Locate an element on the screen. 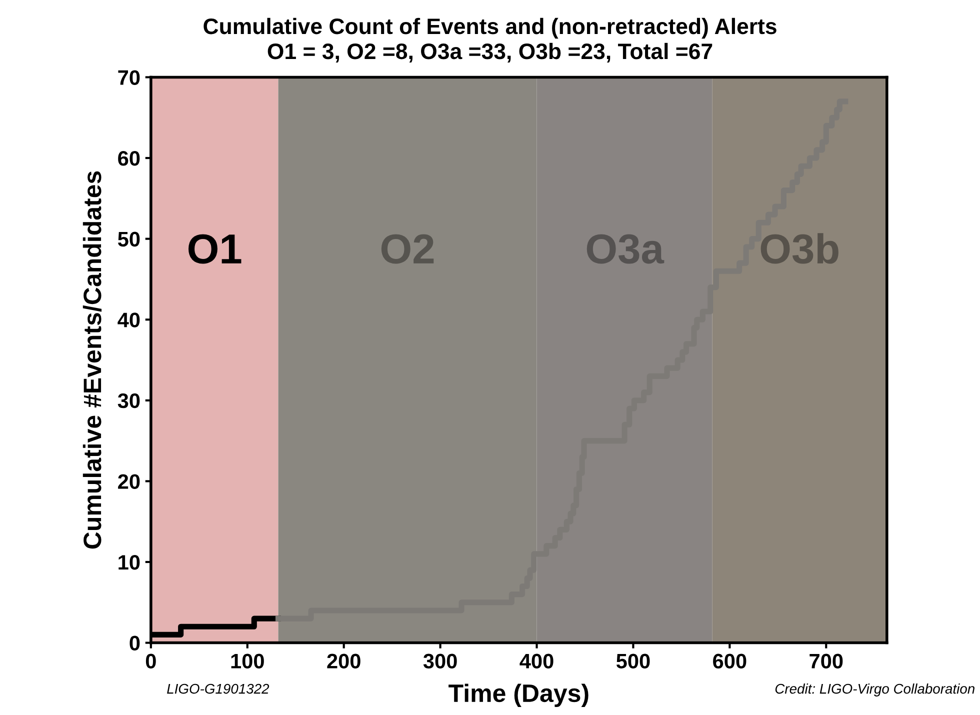 The height and width of the screenshot is (715, 980). x-tick-label: 400 is located at coordinates (537, 661).